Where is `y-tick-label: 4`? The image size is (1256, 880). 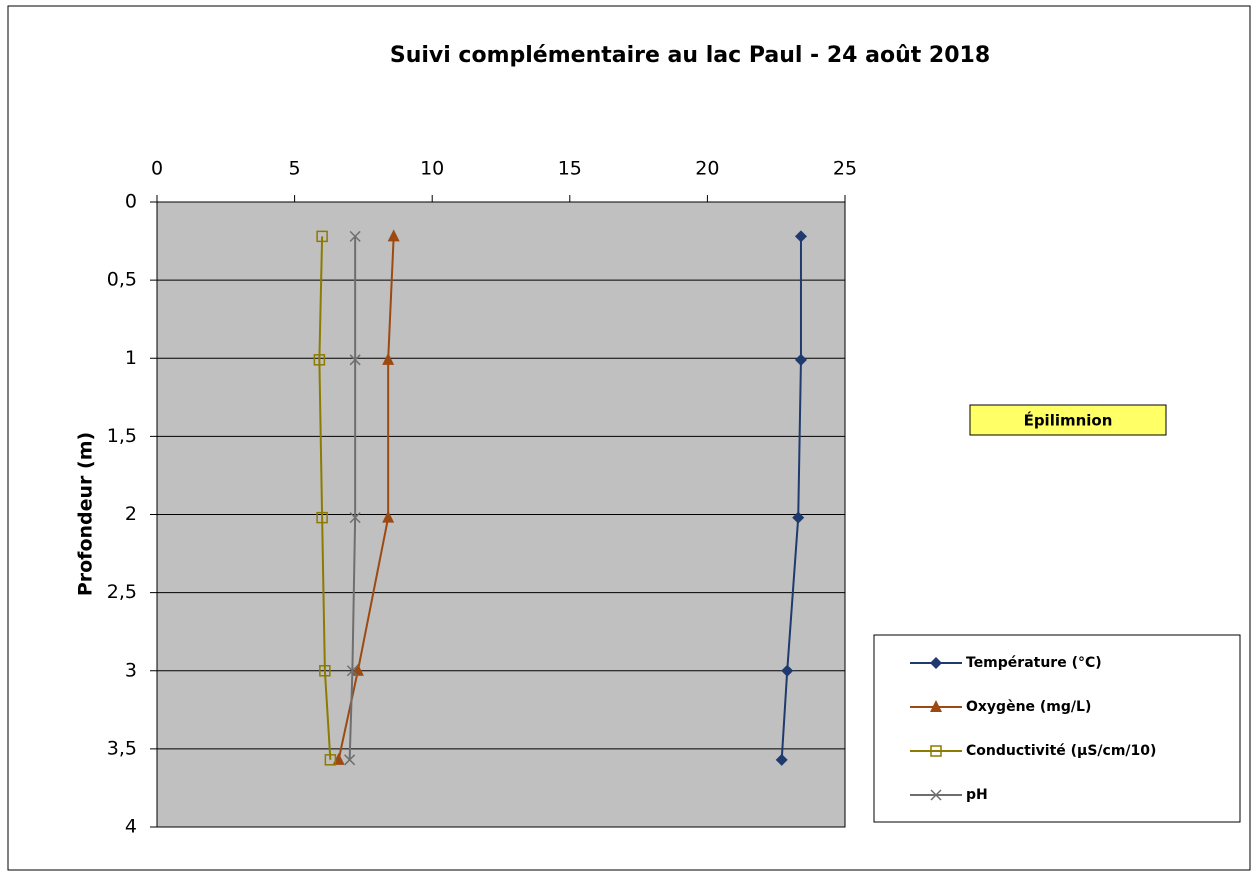
y-tick-label: 4 is located at coordinates (131, 827).